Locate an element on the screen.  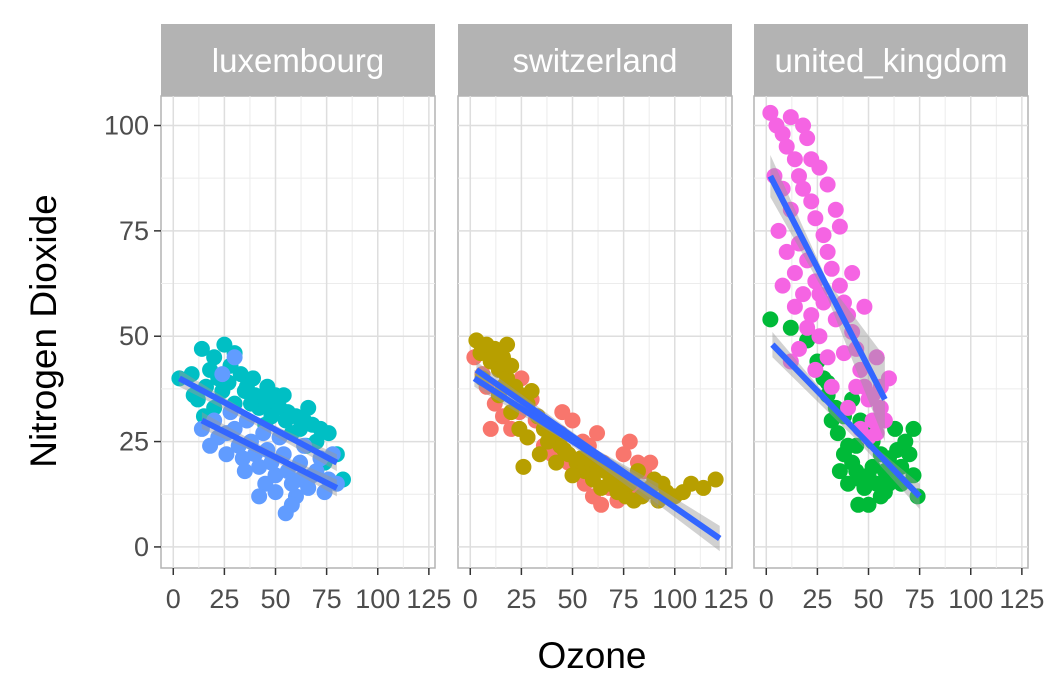
y-tick-label: 25 is located at coordinates (134, 442).